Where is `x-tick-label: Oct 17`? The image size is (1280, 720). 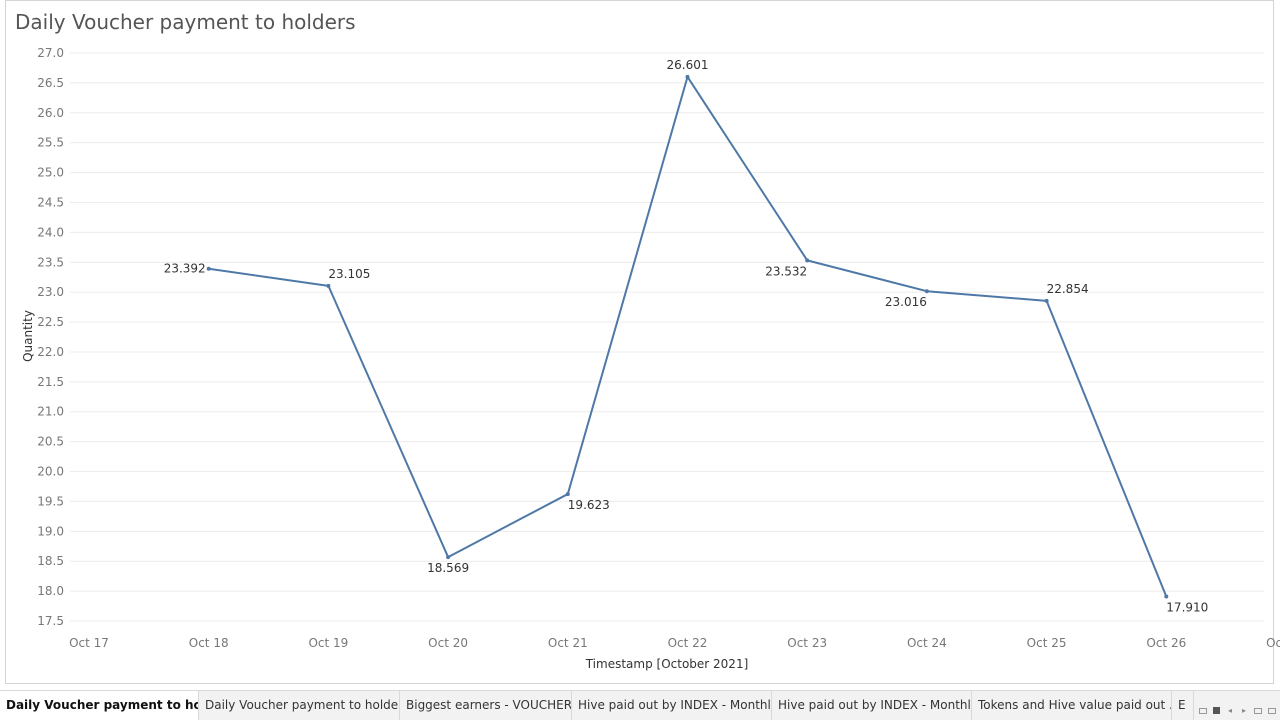
x-tick-label: Oct 17 is located at coordinates (89, 643).